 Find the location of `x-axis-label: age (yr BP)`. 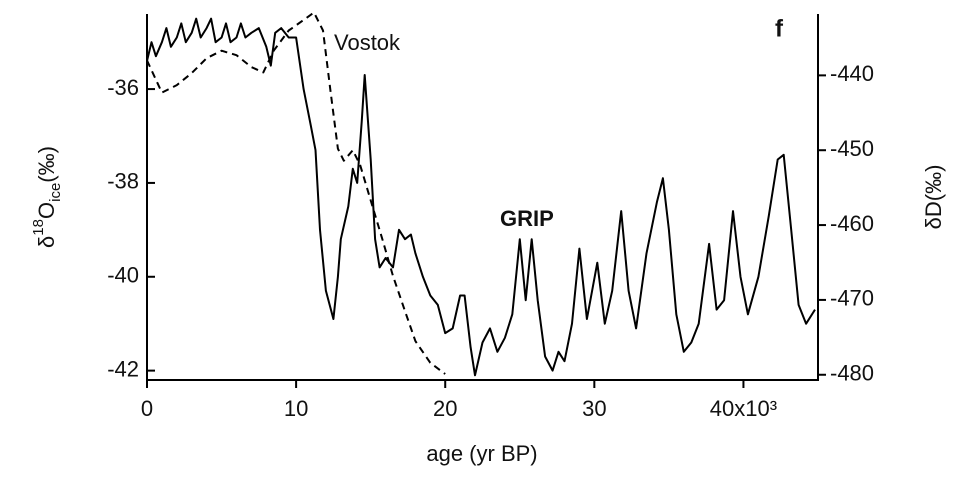

x-axis-label: age (yr BP) is located at coordinates (481, 453).